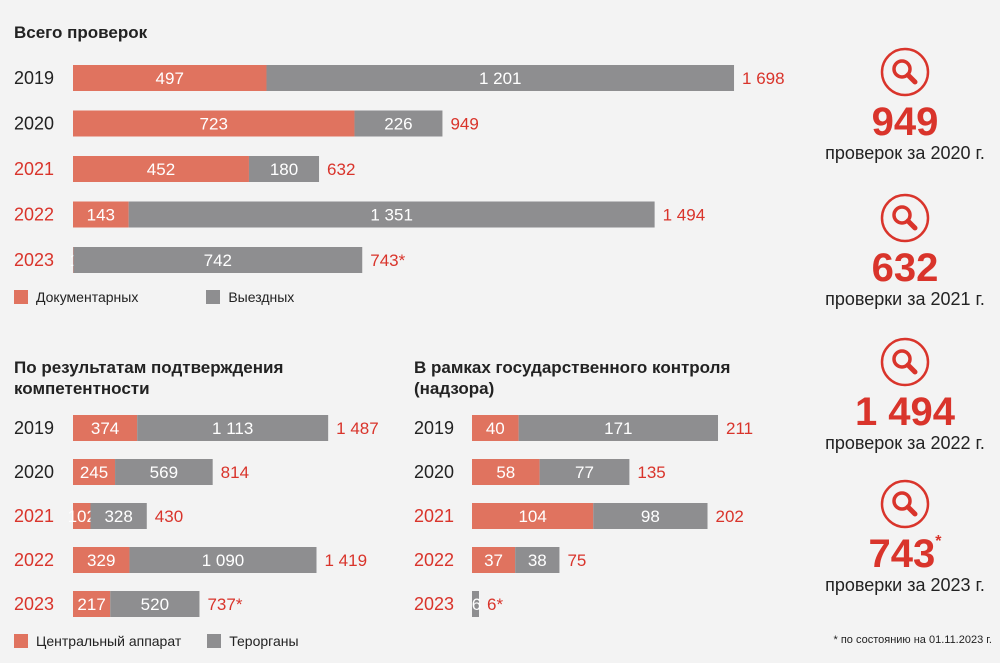  What do you see at coordinates (357, 428) in the screenshot?
I see `competence-total-label: 1 487` at bounding box center [357, 428].